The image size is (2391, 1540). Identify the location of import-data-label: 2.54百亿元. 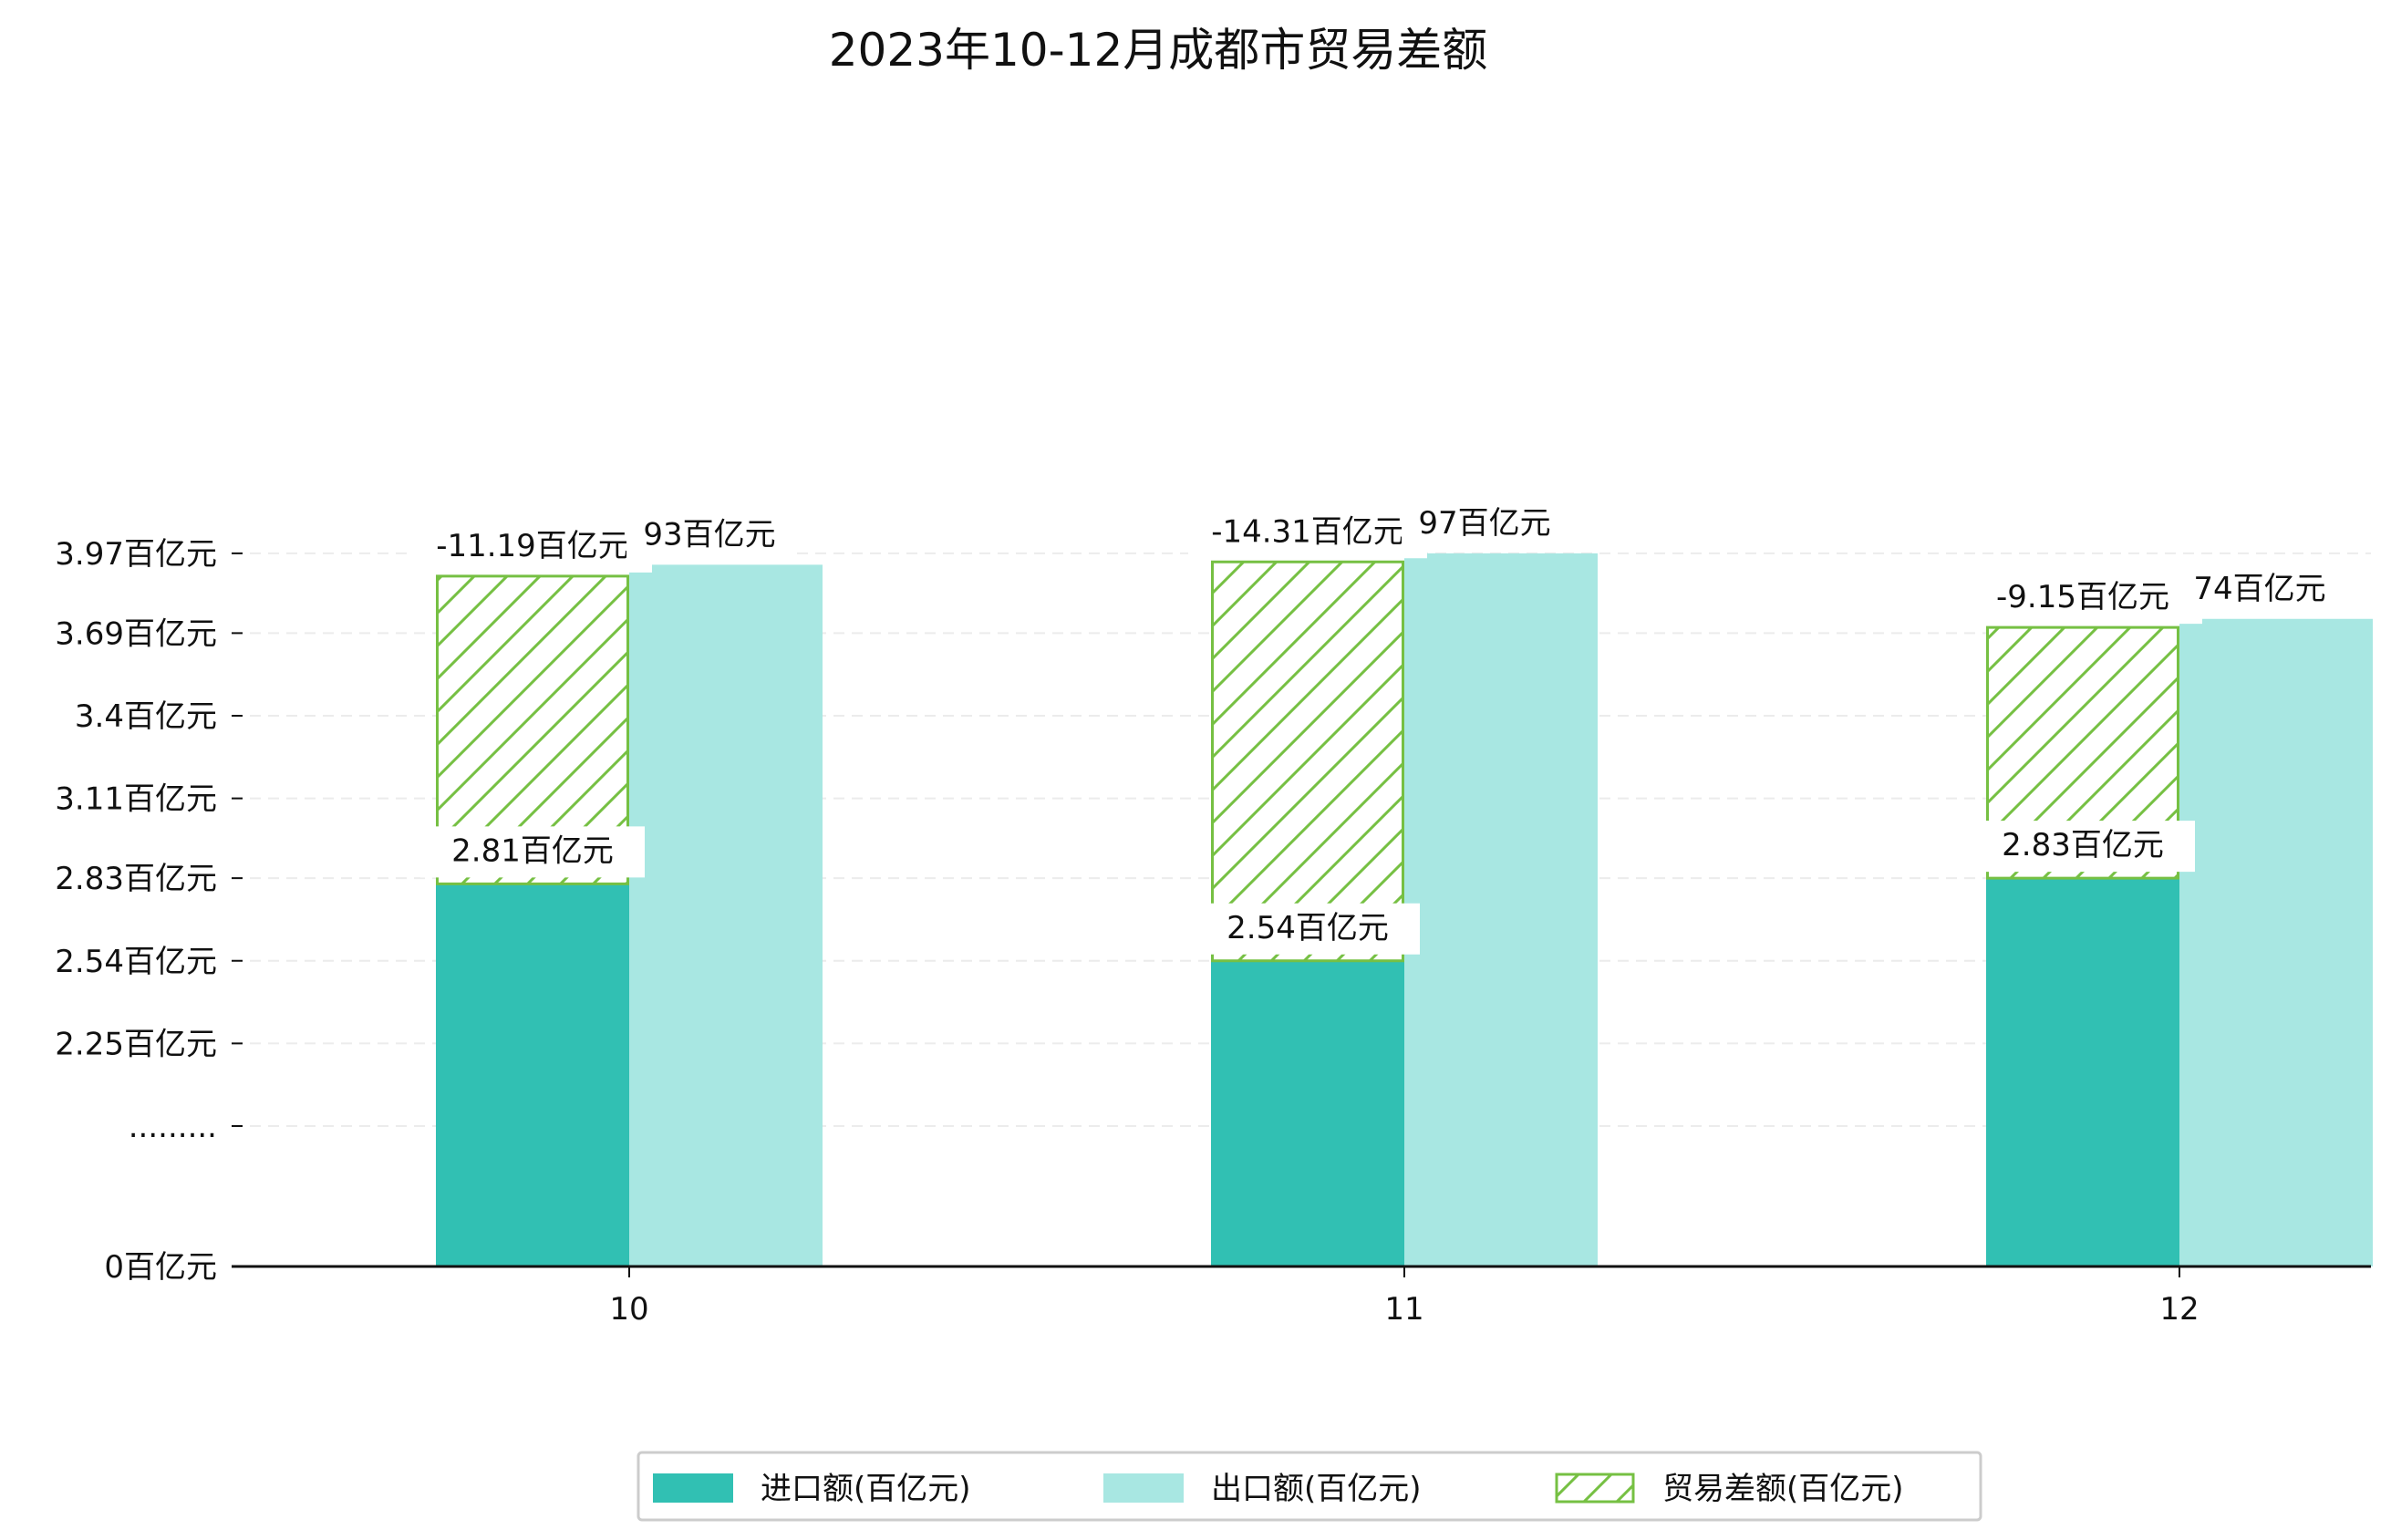
(1308, 928).